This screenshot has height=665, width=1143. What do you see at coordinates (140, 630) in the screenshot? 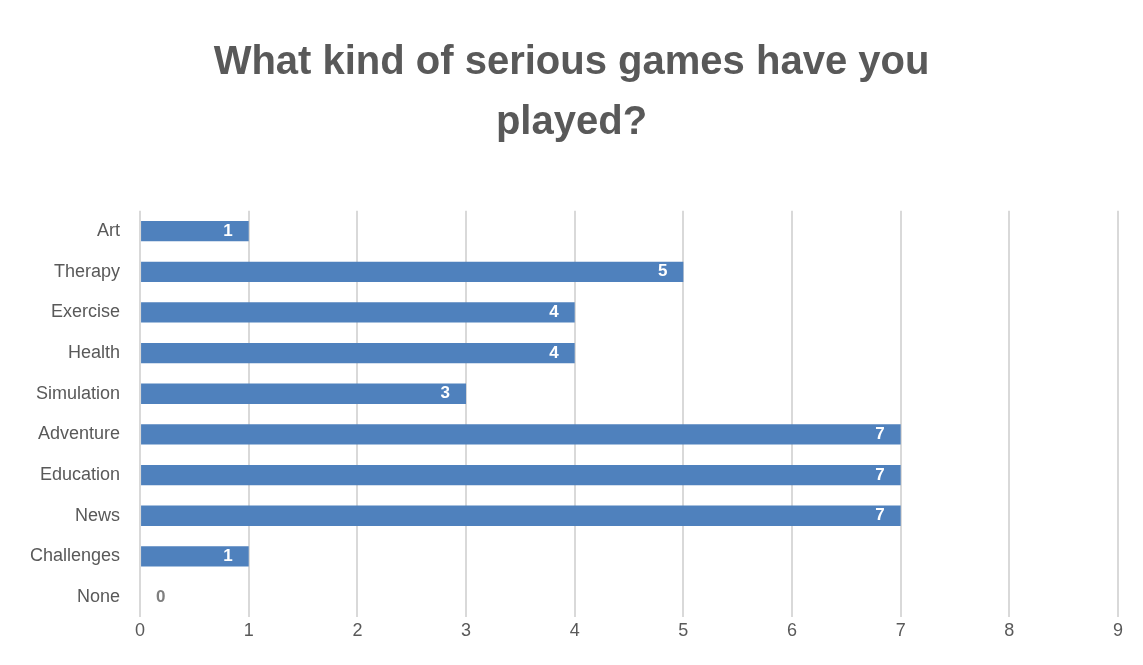
I see `x-tick-label: 0` at bounding box center [140, 630].